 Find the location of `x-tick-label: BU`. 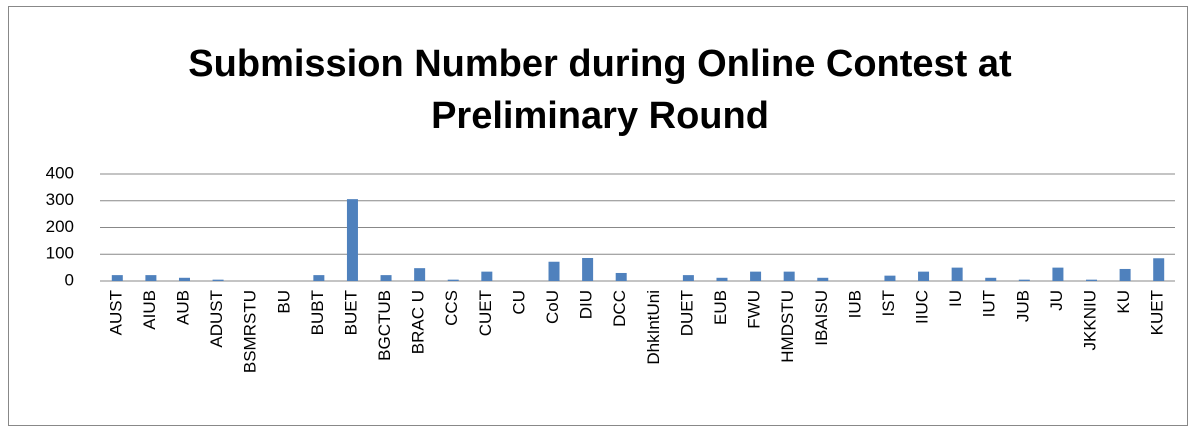

x-tick-label: BU is located at coordinates (283, 302).